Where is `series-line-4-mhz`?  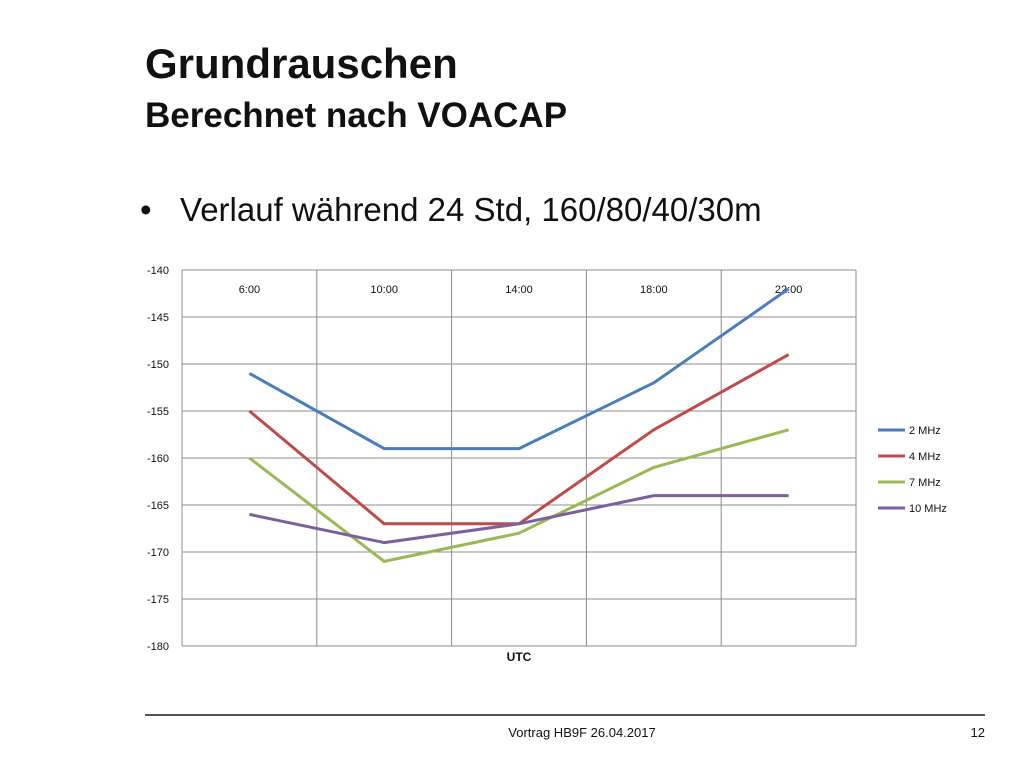 series-line-4-mhz is located at coordinates (519, 439).